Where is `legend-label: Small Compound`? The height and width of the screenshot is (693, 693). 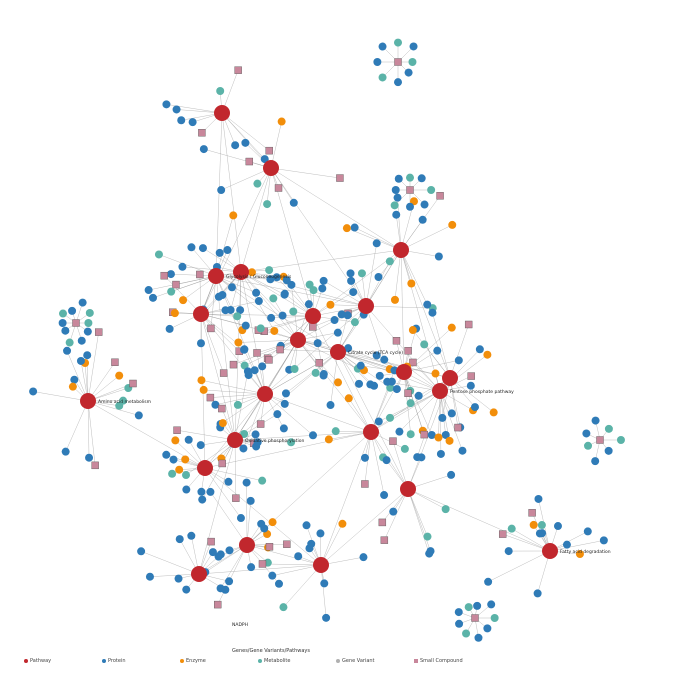
legend-label: Small Compound is located at coordinates (441, 661).